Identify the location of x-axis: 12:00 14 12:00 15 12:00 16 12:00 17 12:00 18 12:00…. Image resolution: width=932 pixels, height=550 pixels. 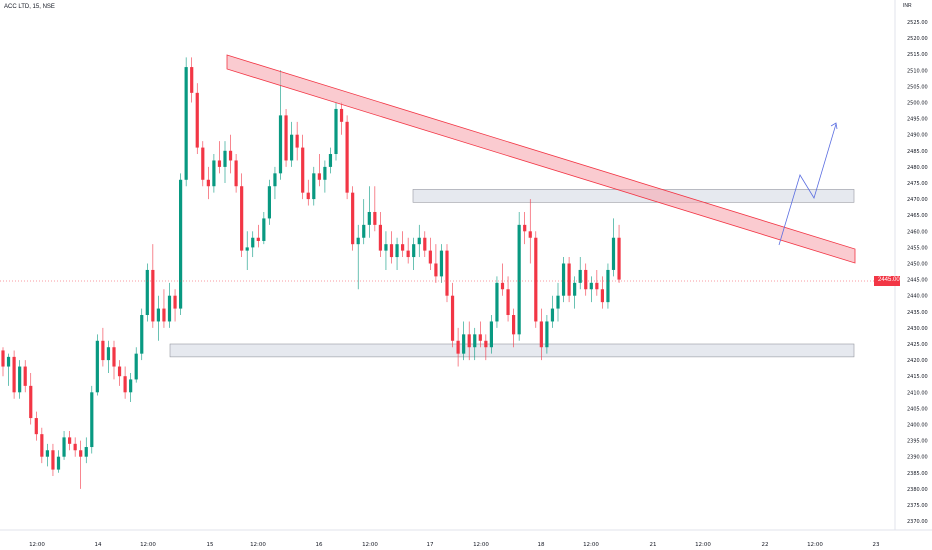
(466, 538).